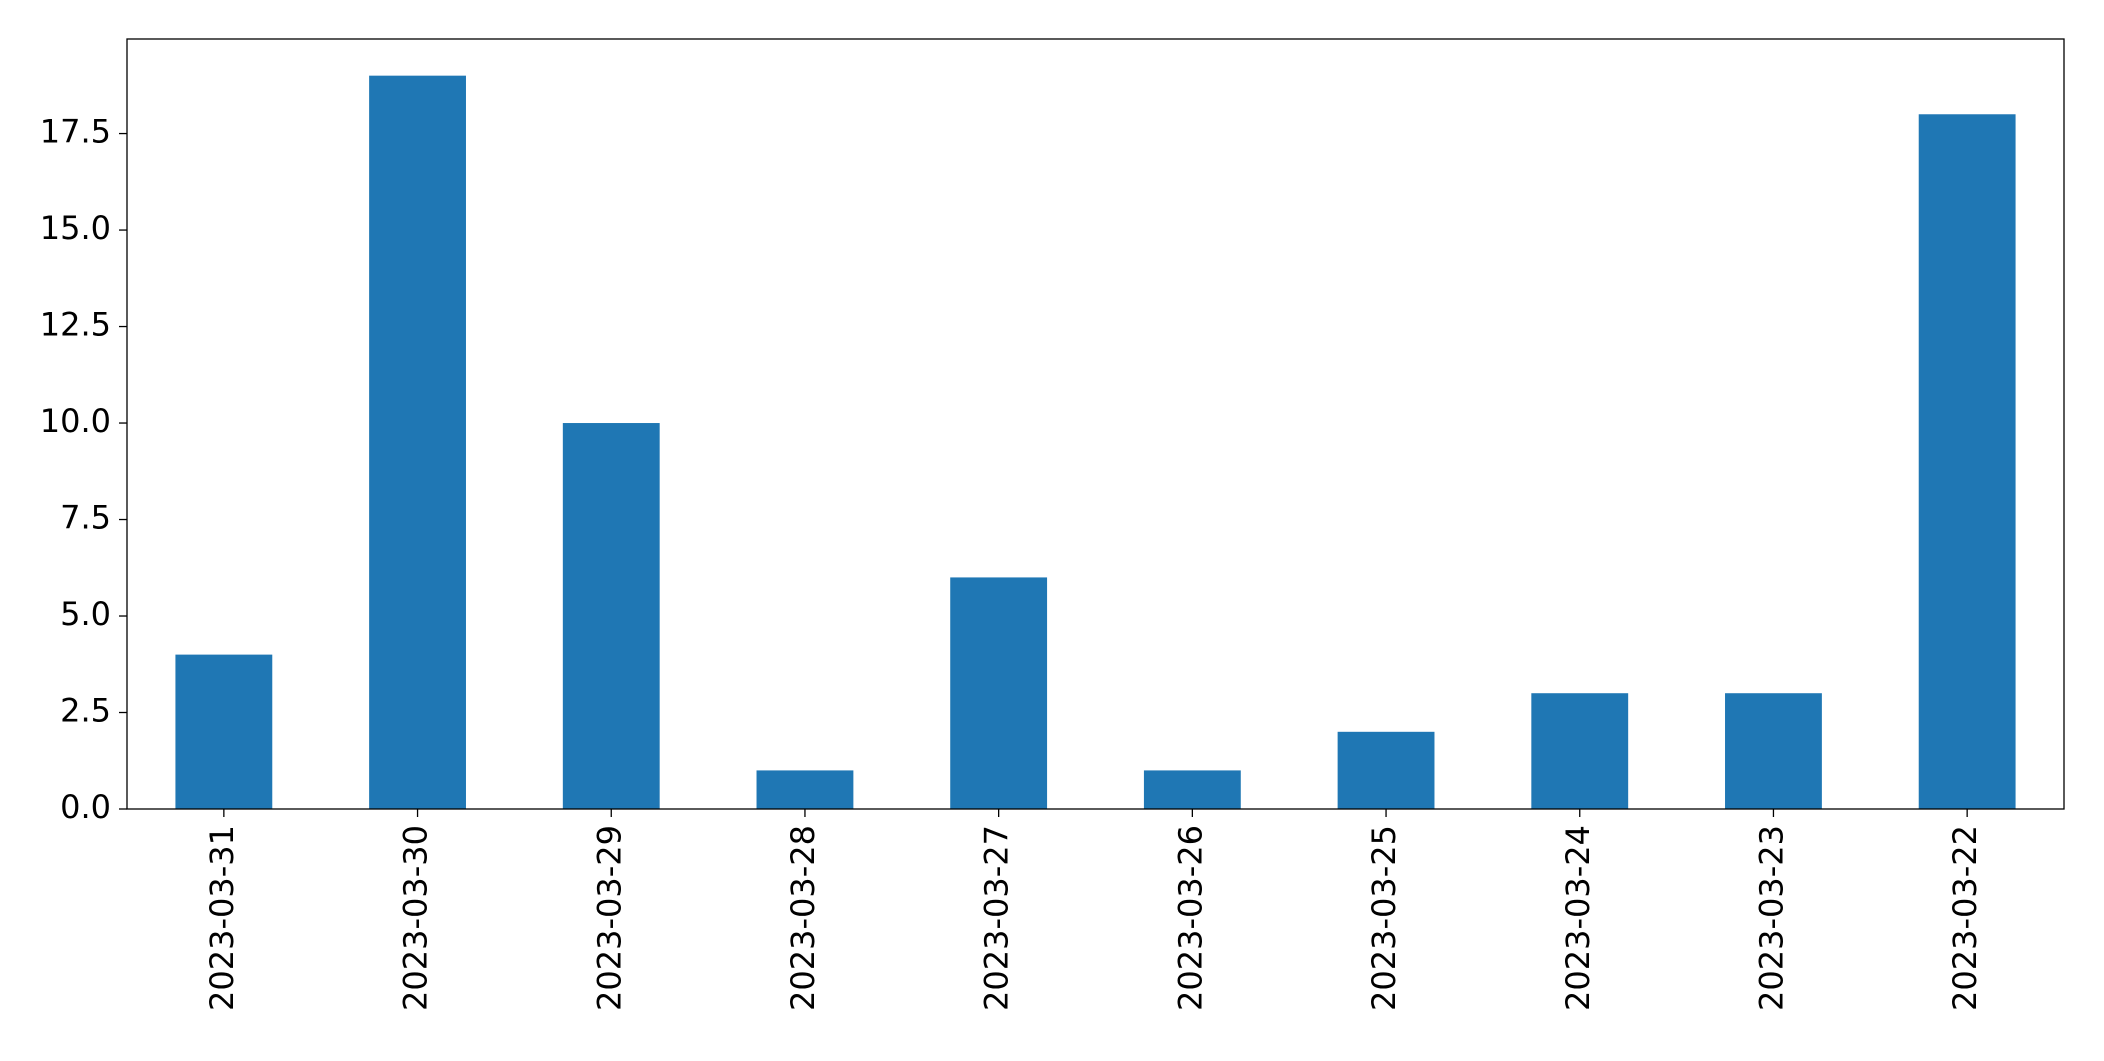  I want to click on y-tick-label: 5.0, so click(85, 614).